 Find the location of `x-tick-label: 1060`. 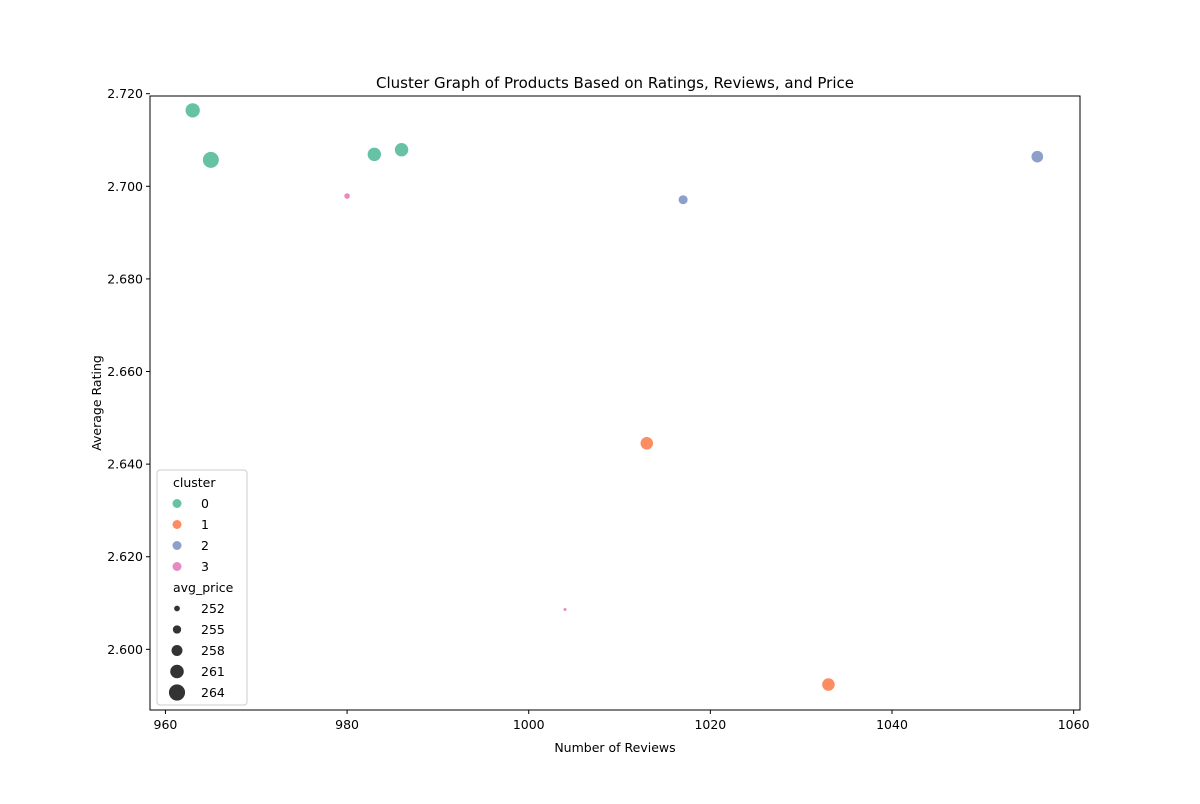

x-tick-label: 1060 is located at coordinates (1074, 724).